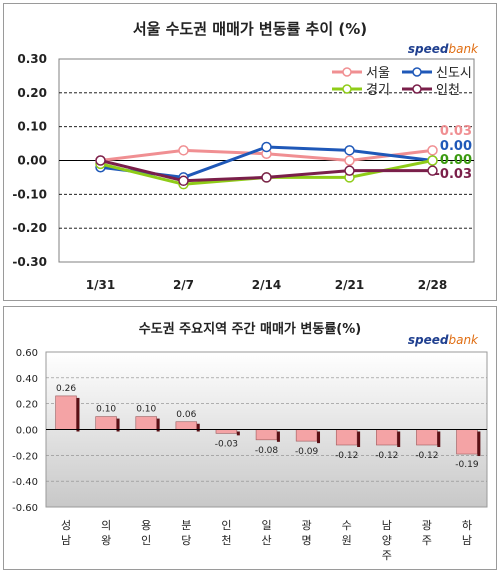 This screenshot has width=500, height=573. I want to click on y-tick-label: -0.30, so click(29, 262).